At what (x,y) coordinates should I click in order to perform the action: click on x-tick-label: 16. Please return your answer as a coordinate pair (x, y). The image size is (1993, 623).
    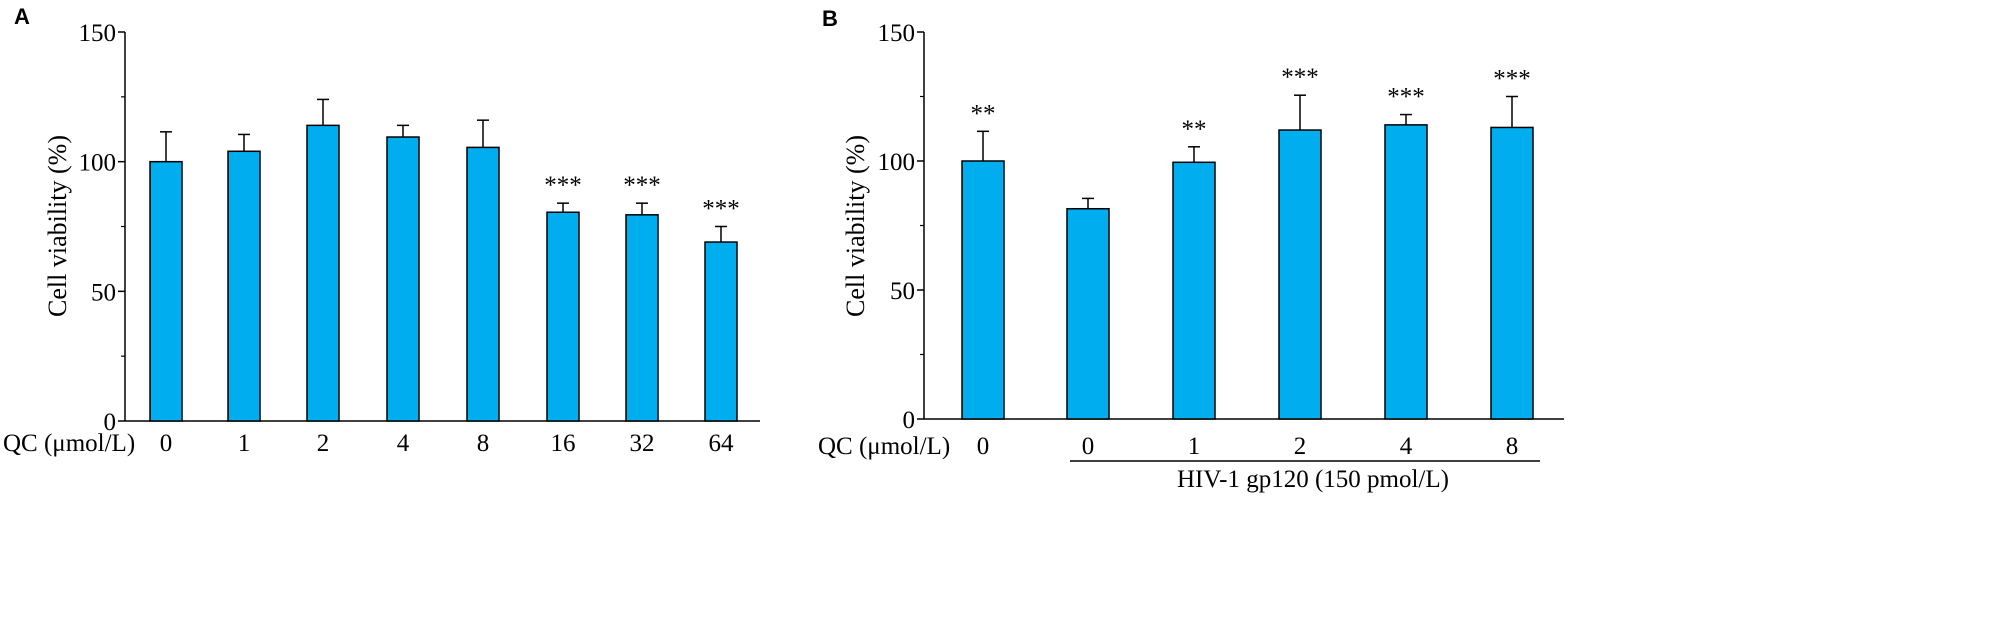
    Looking at the image, I should click on (563, 443).